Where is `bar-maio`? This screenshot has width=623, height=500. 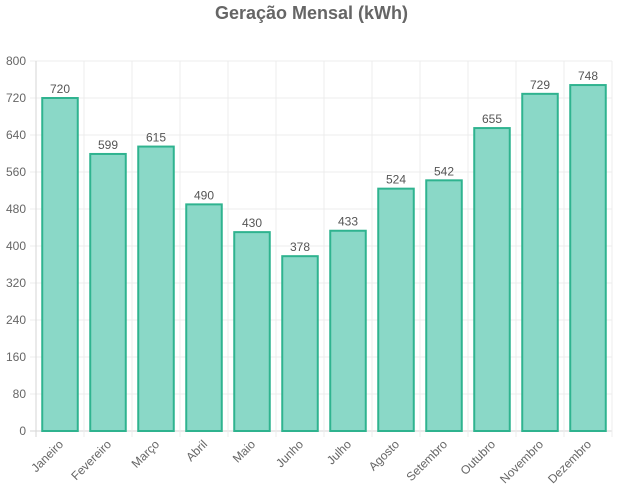 bar-maio is located at coordinates (252, 331).